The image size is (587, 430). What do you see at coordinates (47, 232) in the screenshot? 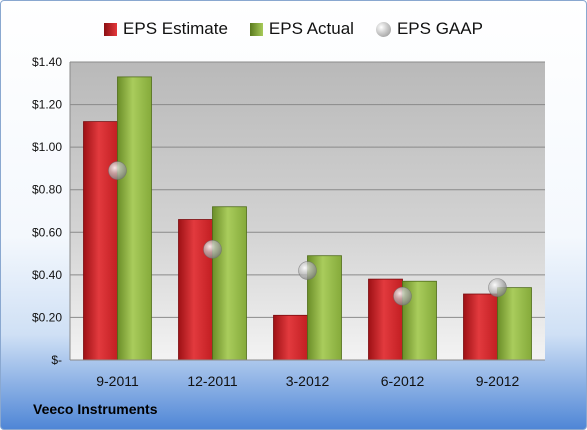
I see `y-tick-label: $0.60` at bounding box center [47, 232].